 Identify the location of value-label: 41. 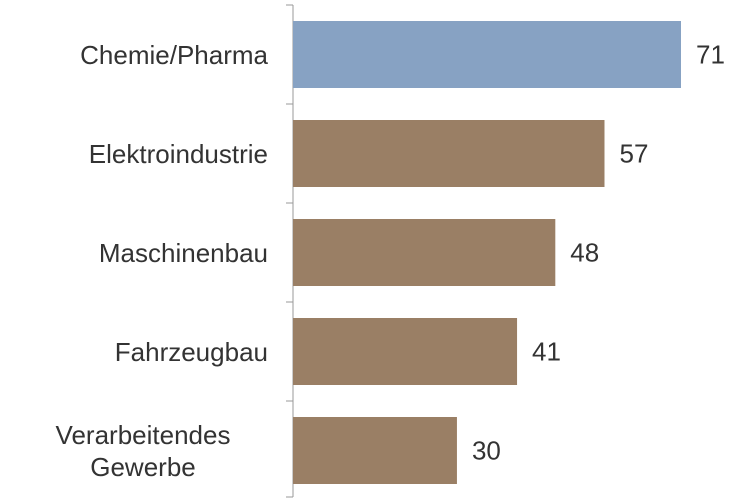
(546, 351).